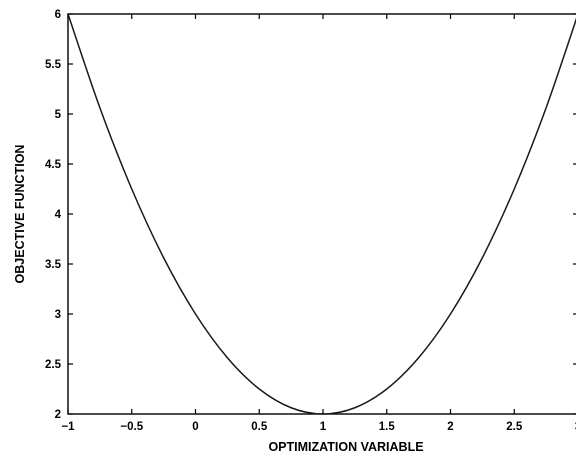 Image resolution: width=576 pixels, height=458 pixels. Describe the element at coordinates (53, 365) in the screenshot. I see `y-tick-label: 2.5` at that location.